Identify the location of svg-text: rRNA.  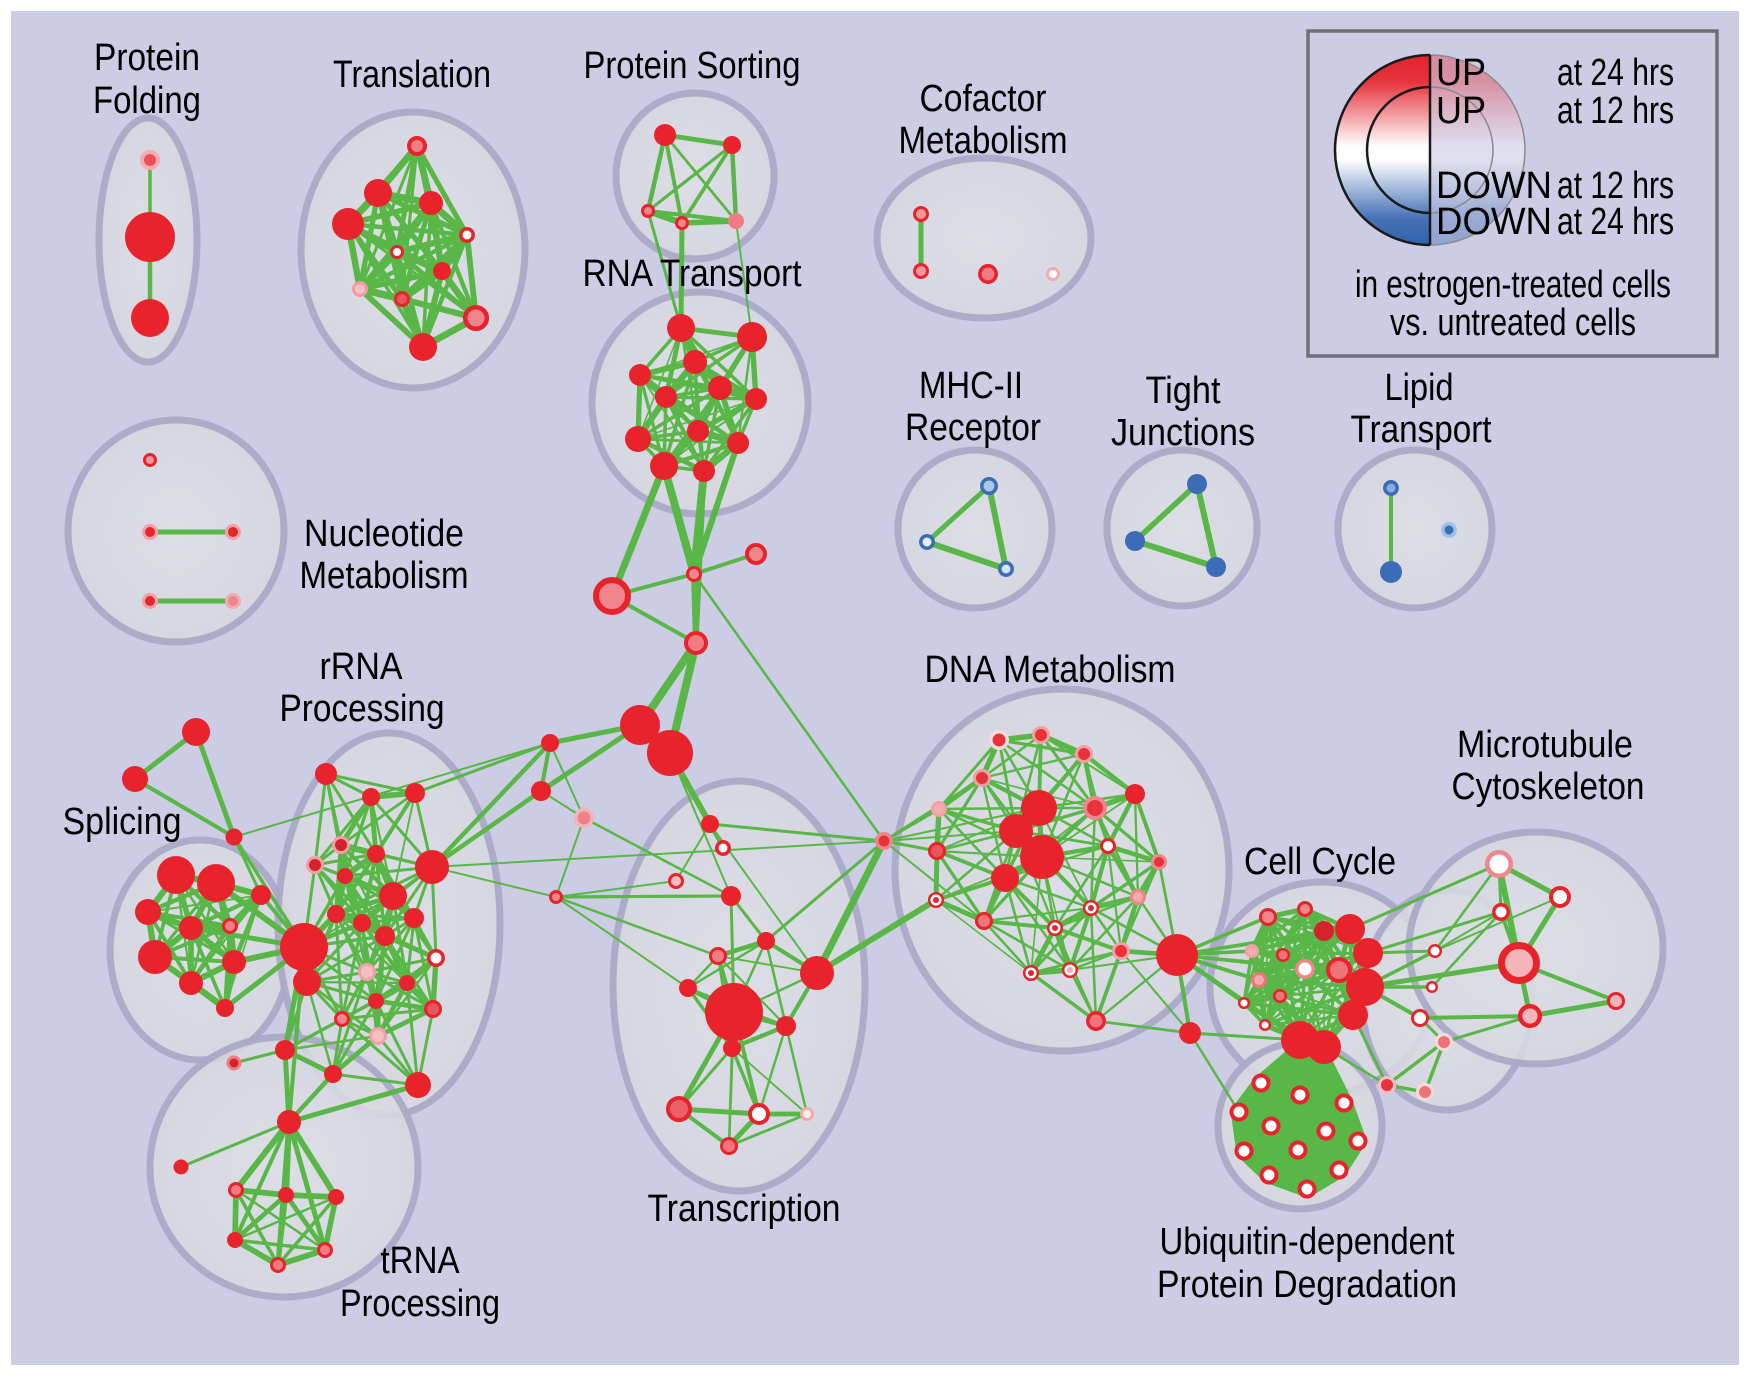
(362, 667).